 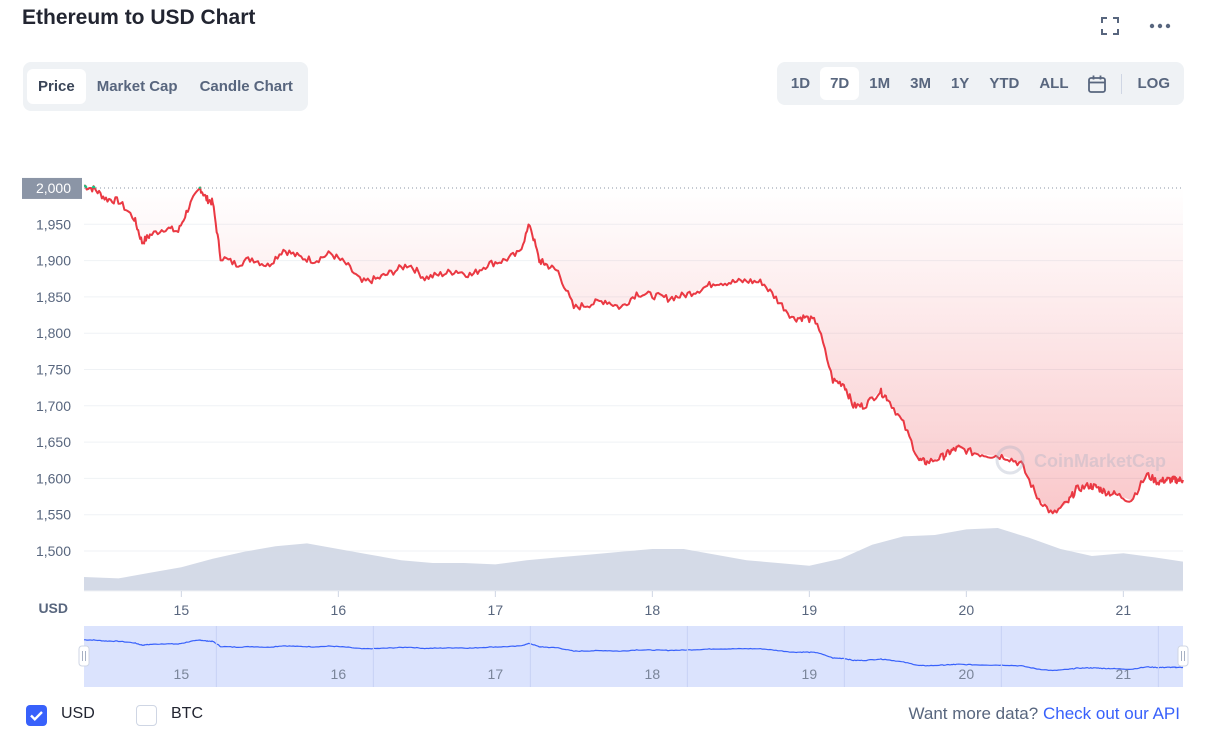 I want to click on navigator-tick-label: 17, so click(x=496, y=674).